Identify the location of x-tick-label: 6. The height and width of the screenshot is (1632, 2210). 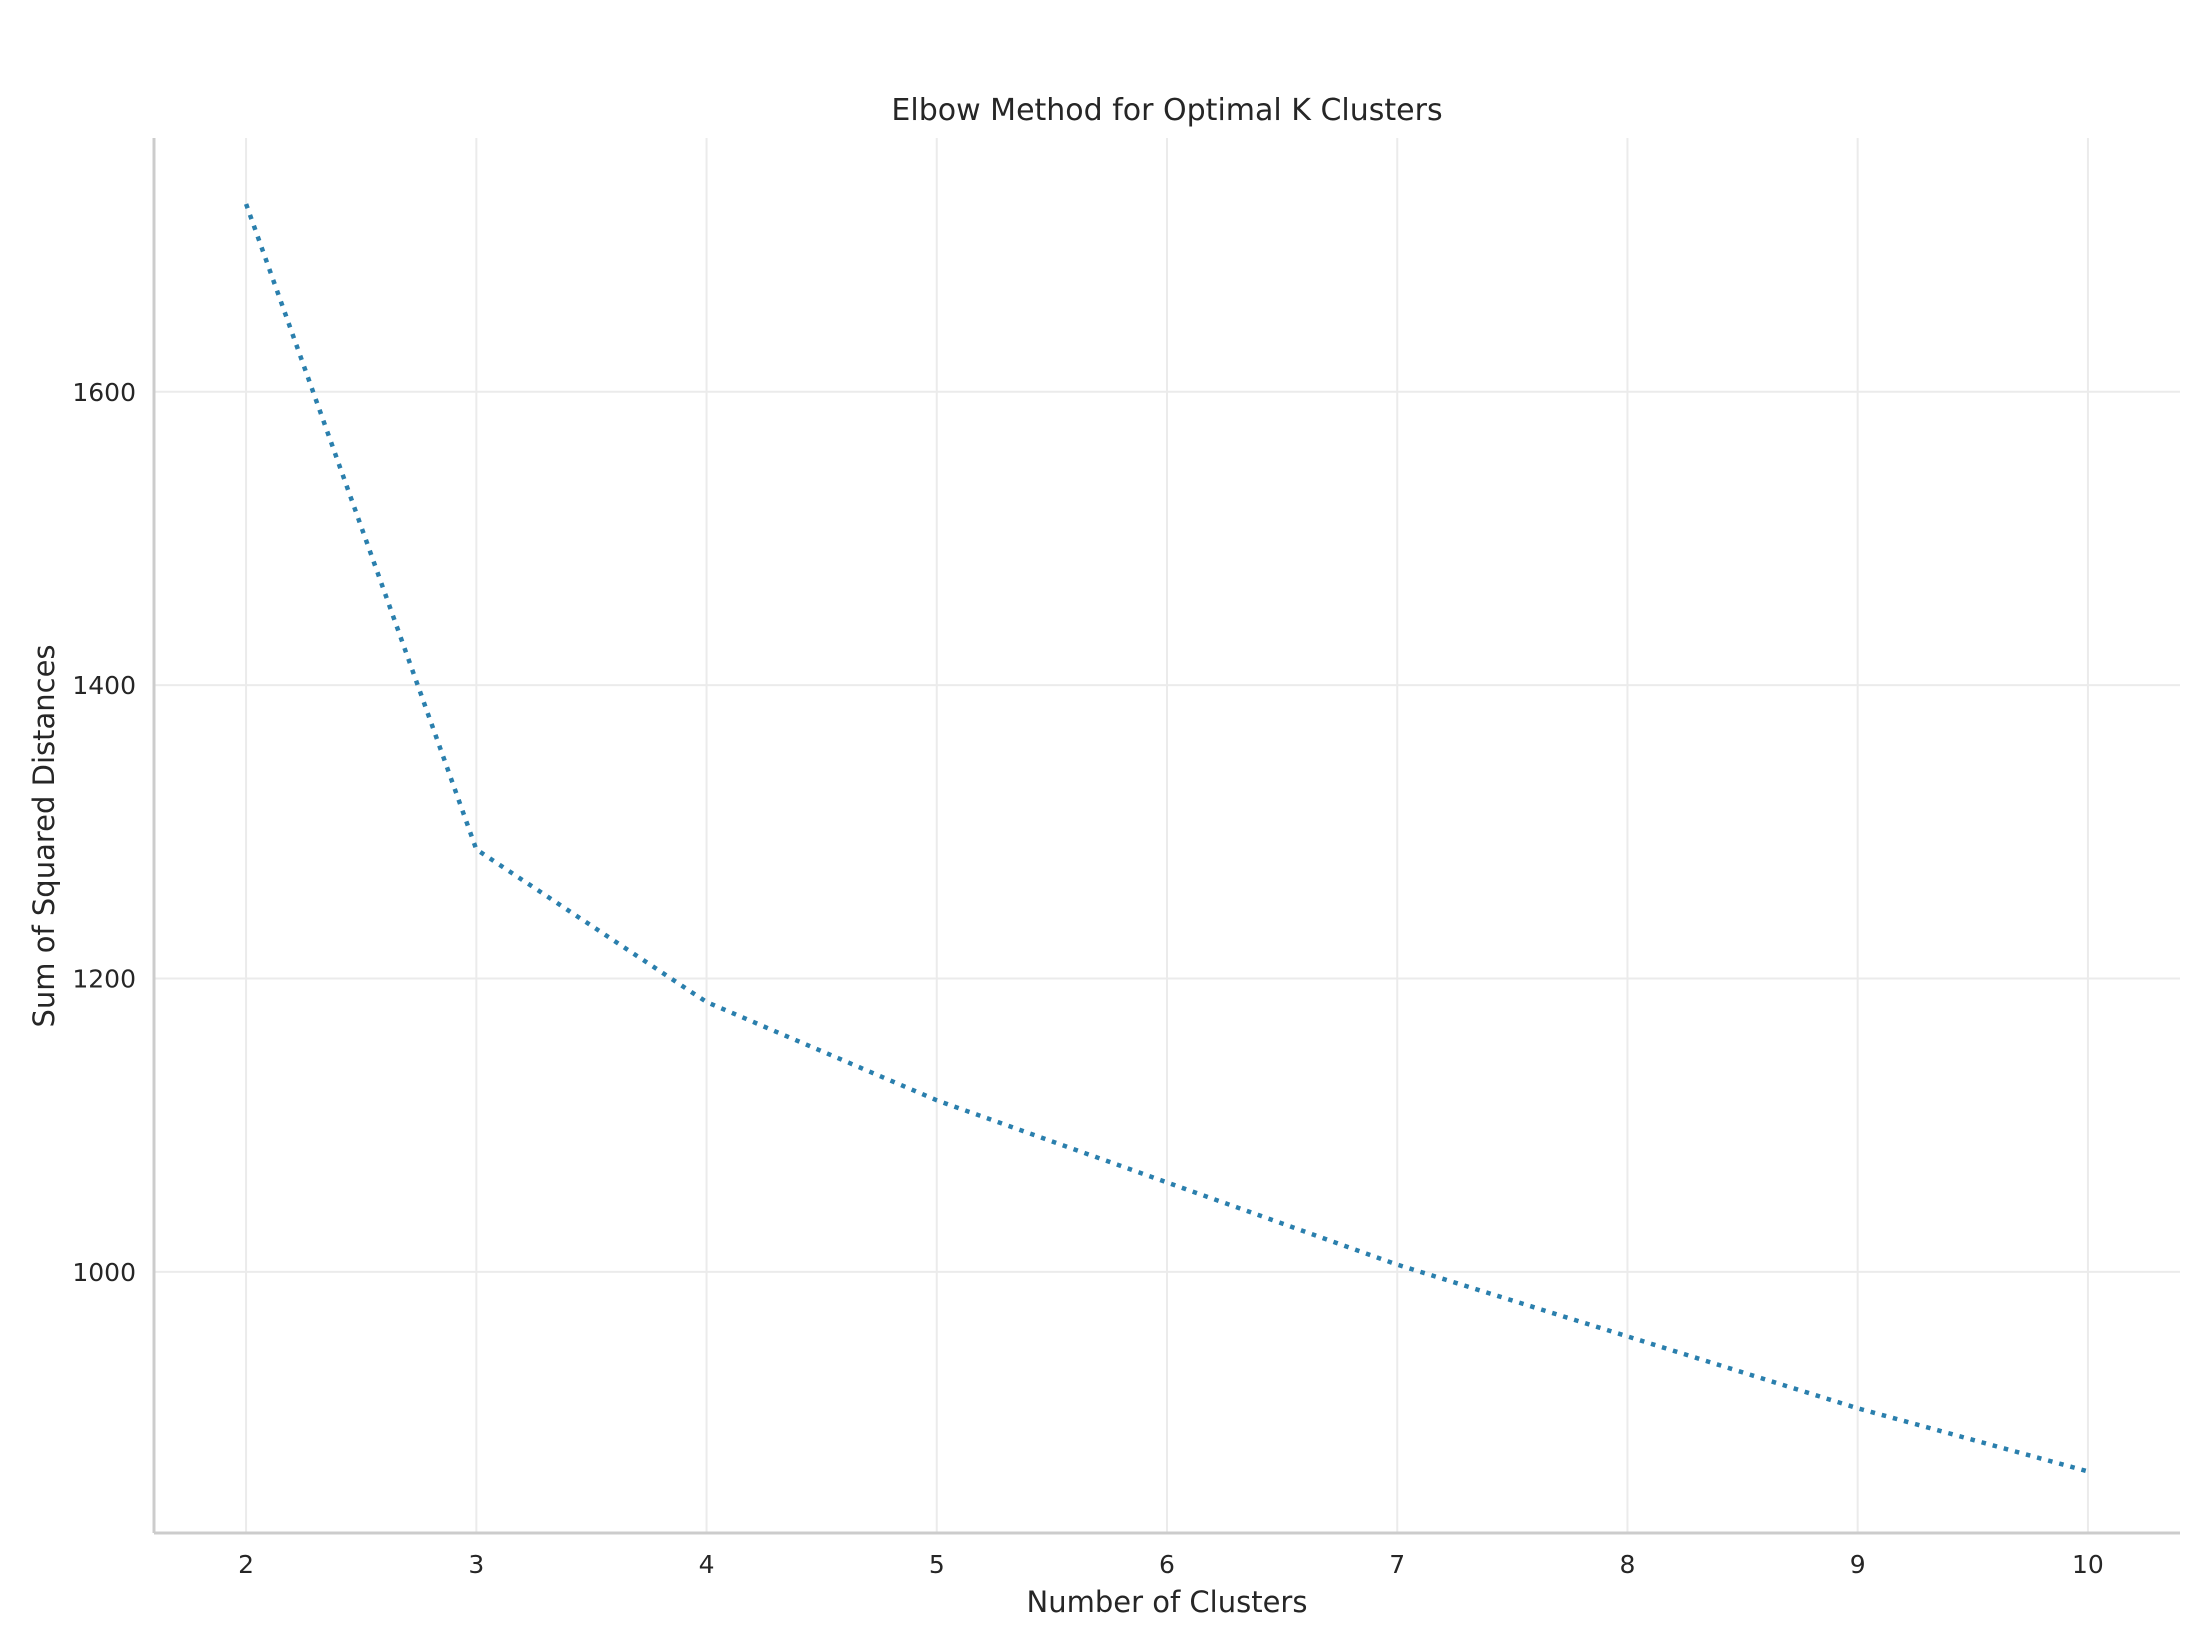
(1167, 1564).